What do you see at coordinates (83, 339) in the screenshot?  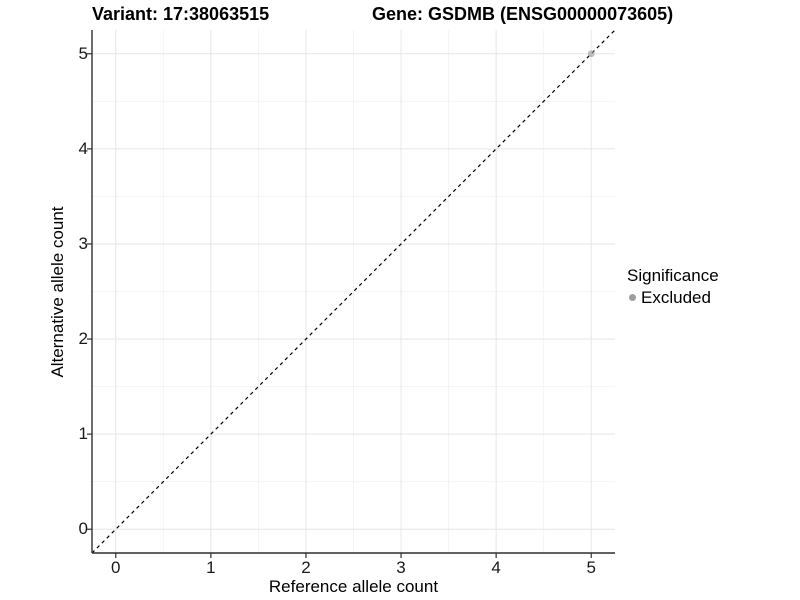 I see `y-tick-label: 2` at bounding box center [83, 339].